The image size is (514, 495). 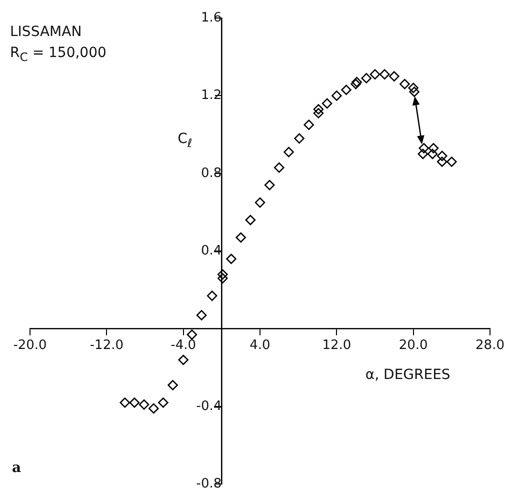 I want to click on annotation: R$_{C}$ = 150,000, so click(x=58, y=54).